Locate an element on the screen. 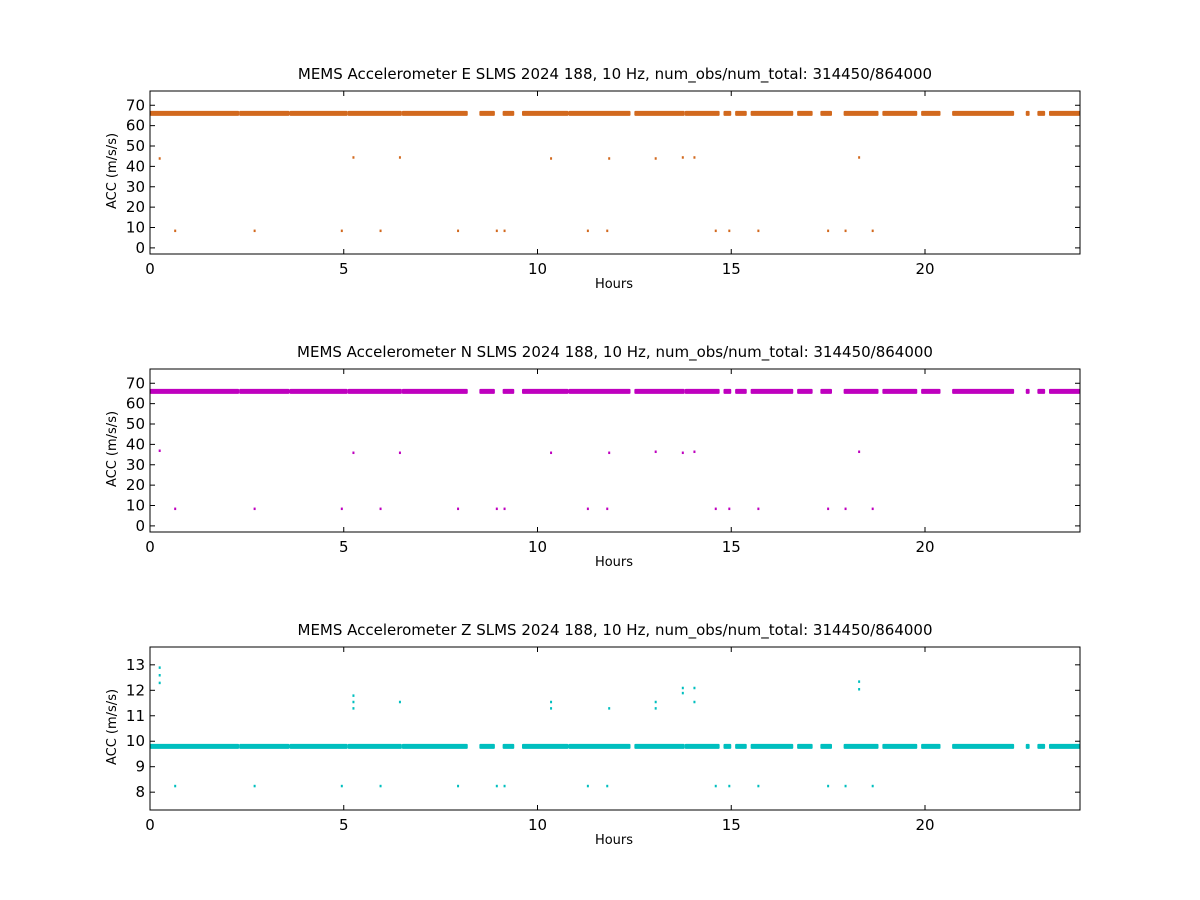 The height and width of the screenshot is (900, 1200). y-tick-label: 20 is located at coordinates (135, 485).